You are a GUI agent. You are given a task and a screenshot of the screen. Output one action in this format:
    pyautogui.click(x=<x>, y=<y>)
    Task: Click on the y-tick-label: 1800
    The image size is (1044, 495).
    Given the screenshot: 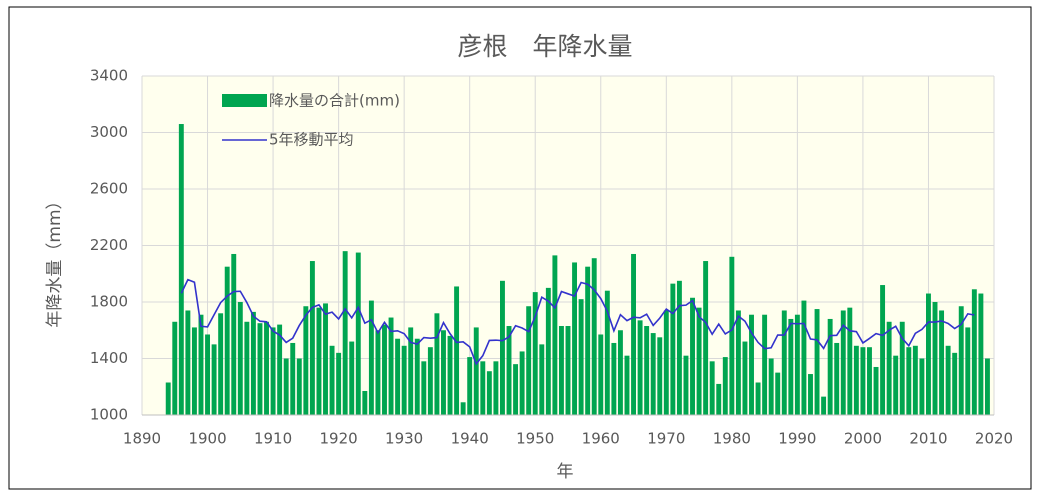 What is the action you would take?
    pyautogui.click(x=109, y=302)
    